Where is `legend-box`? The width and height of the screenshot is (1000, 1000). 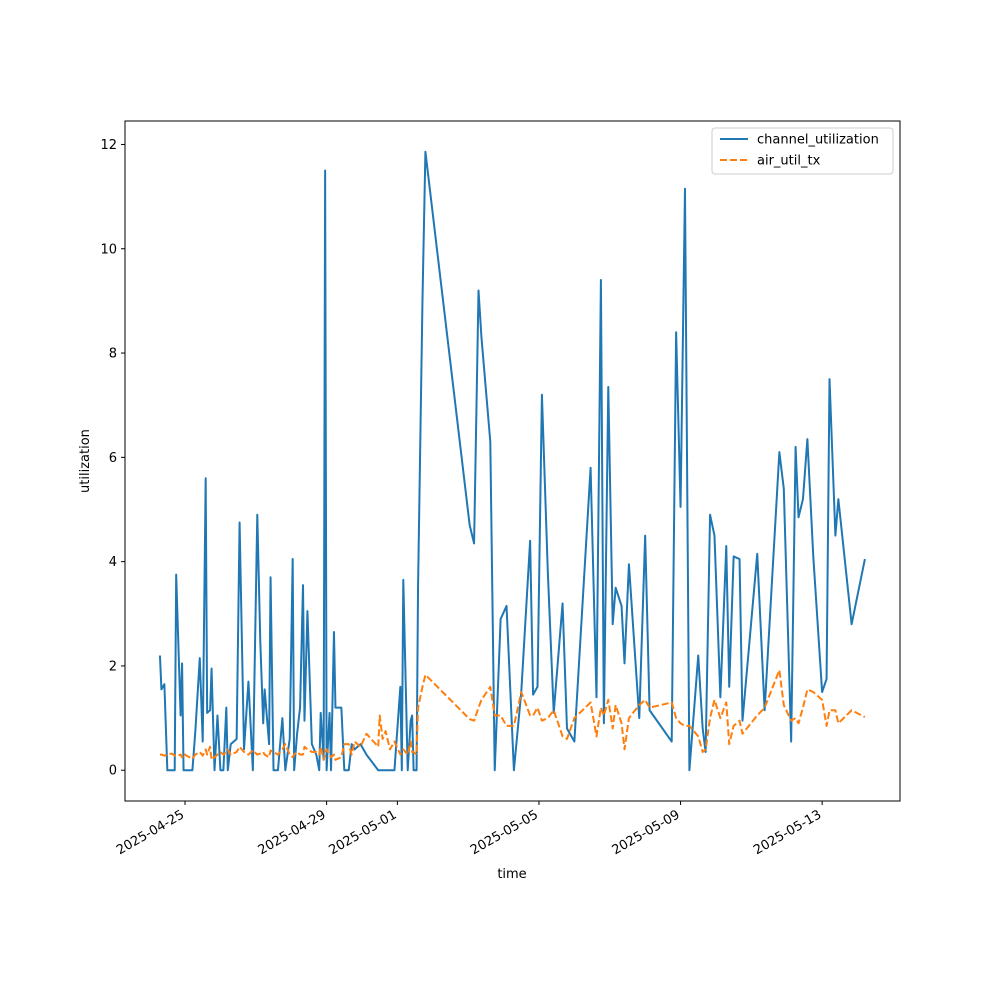
legend-box is located at coordinates (802, 151).